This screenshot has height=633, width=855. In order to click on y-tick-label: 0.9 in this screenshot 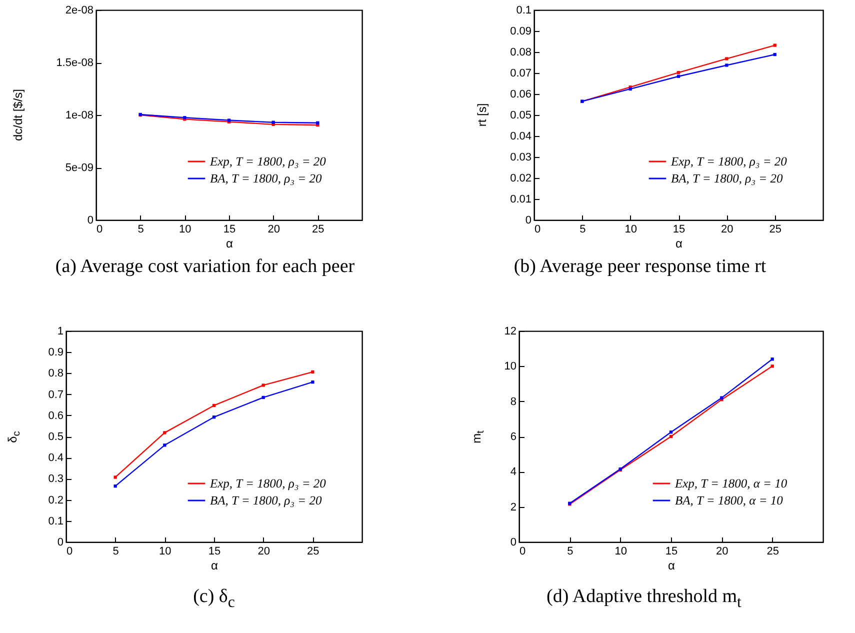, I will do `click(56, 352)`.